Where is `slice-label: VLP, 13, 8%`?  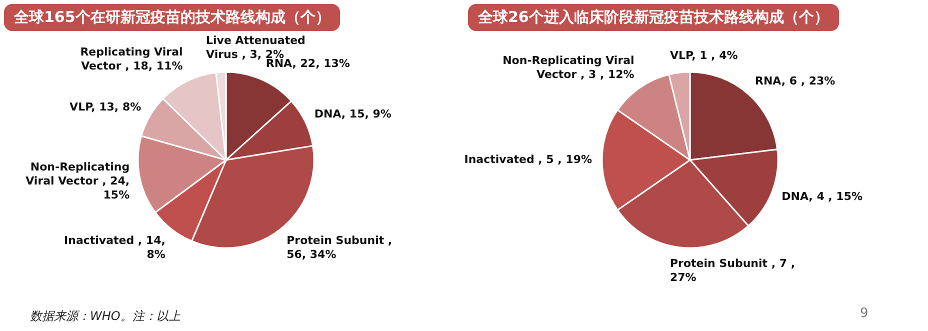 slice-label: VLP, 13, 8% is located at coordinates (106, 107).